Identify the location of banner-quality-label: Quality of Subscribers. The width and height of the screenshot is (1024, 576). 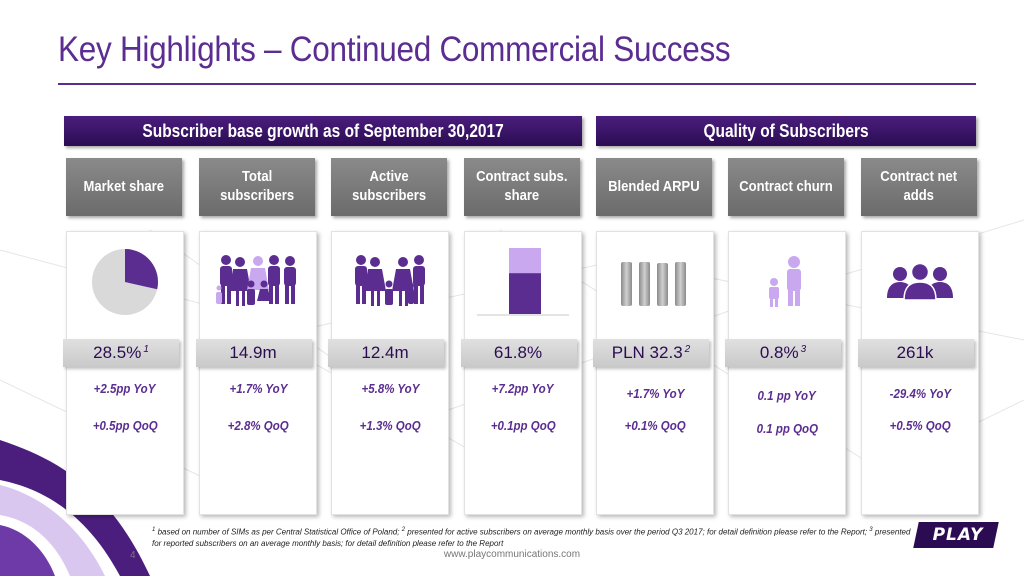
(786, 130).